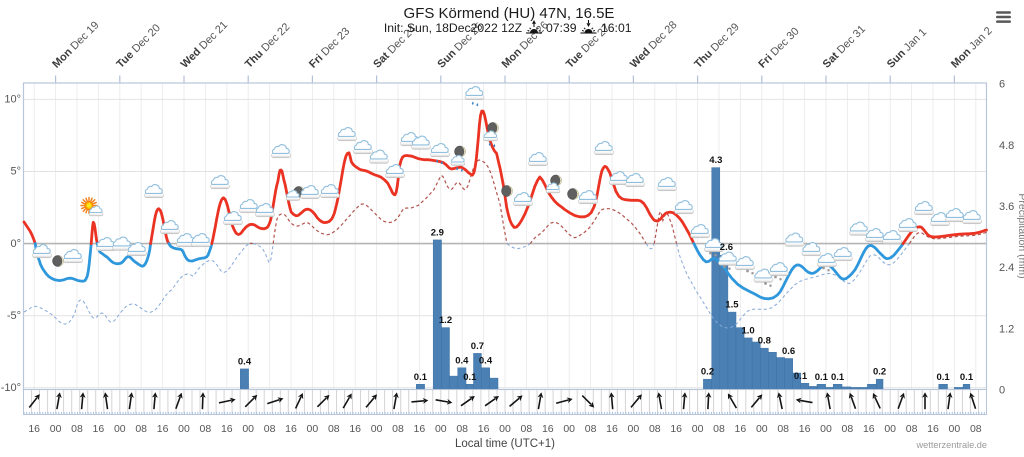 This screenshot has width=1024, height=457. I want to click on svg-text: 0.8, so click(764, 341).